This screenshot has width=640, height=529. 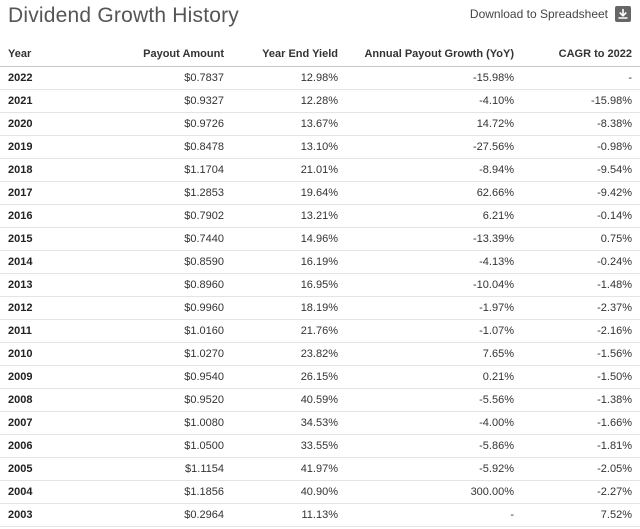 What do you see at coordinates (289, 239) in the screenshot?
I see `year-end-yield-cell: 14.96%` at bounding box center [289, 239].